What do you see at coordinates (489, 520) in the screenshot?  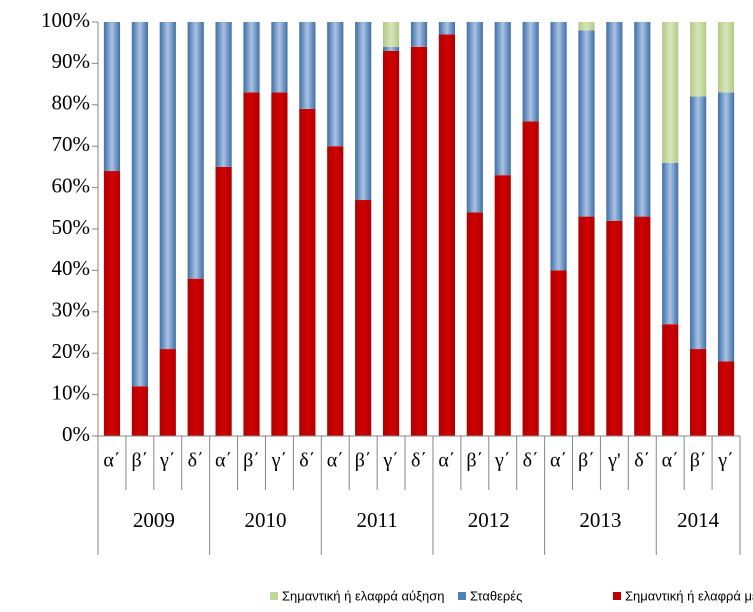 I see `group-label: 2012` at bounding box center [489, 520].